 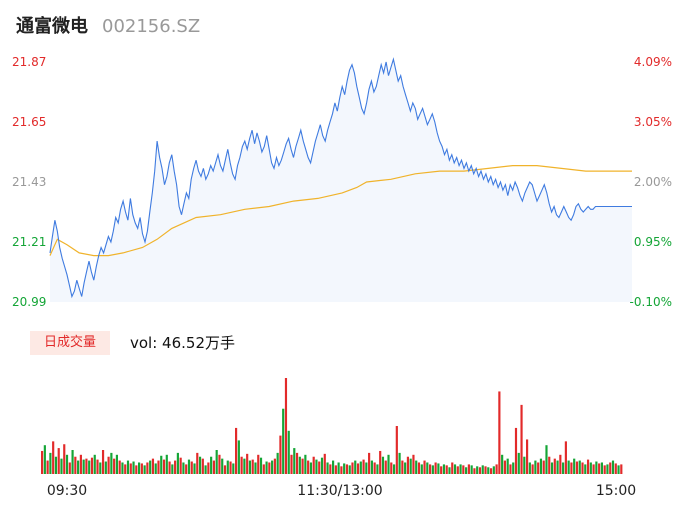 I want to click on percent-tick-label: -0.10%, so click(x=651, y=302).